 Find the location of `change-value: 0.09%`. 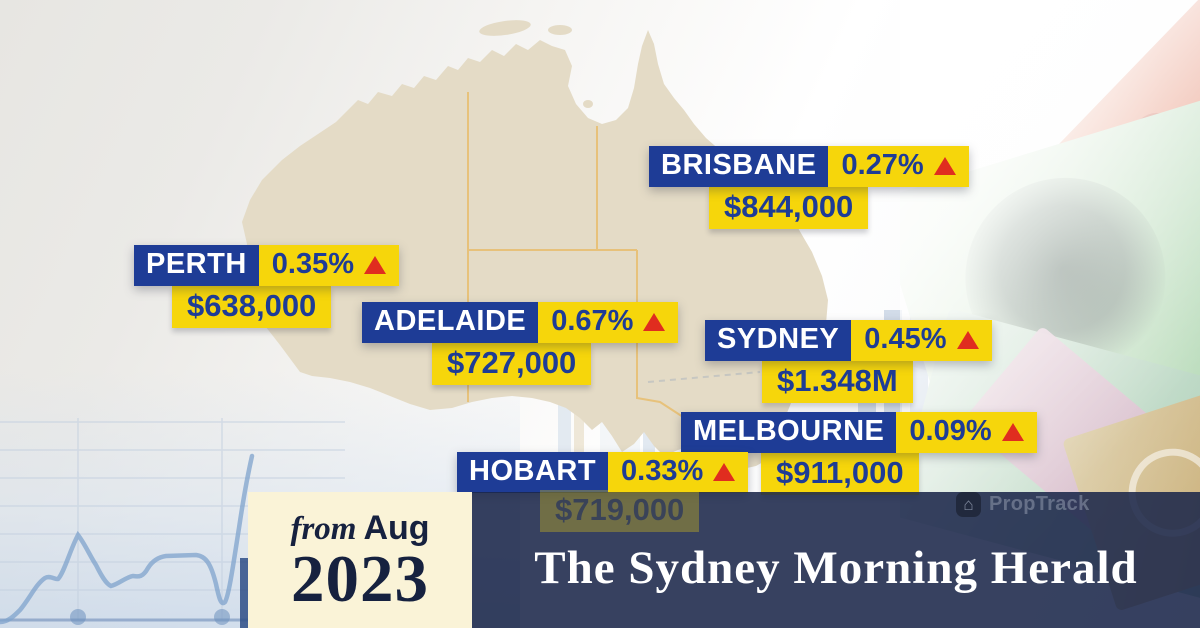

change-value: 0.09% is located at coordinates (950, 431).